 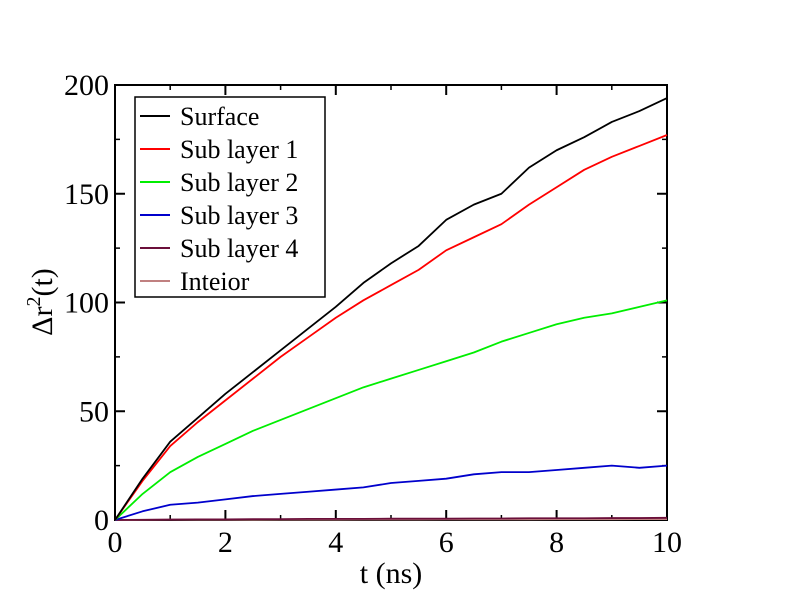 What do you see at coordinates (115, 542) in the screenshot?
I see `x-tick-label: 0` at bounding box center [115, 542].